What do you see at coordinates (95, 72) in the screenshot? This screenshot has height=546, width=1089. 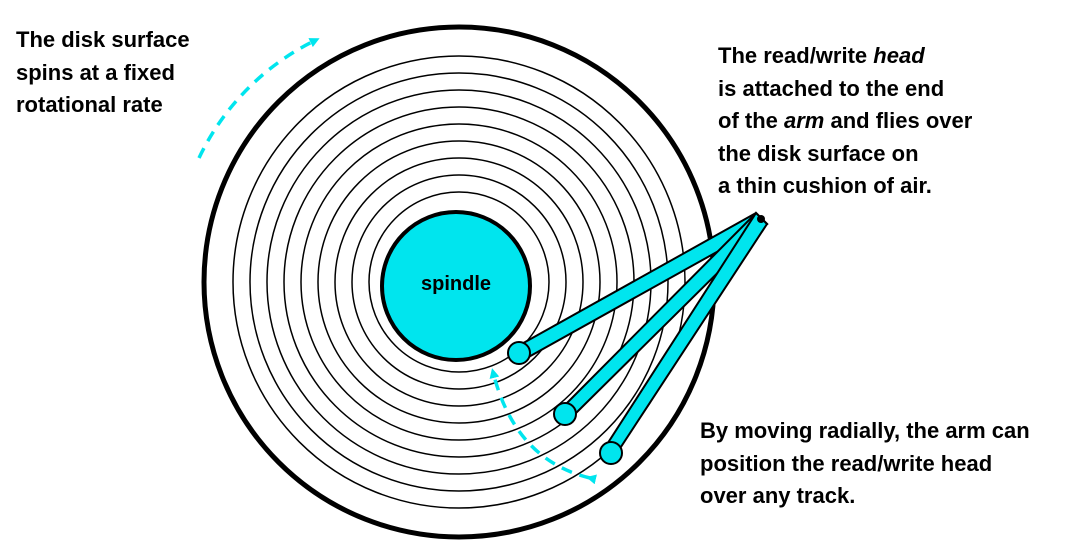 I see `caption-line: spins at a fixed` at bounding box center [95, 72].